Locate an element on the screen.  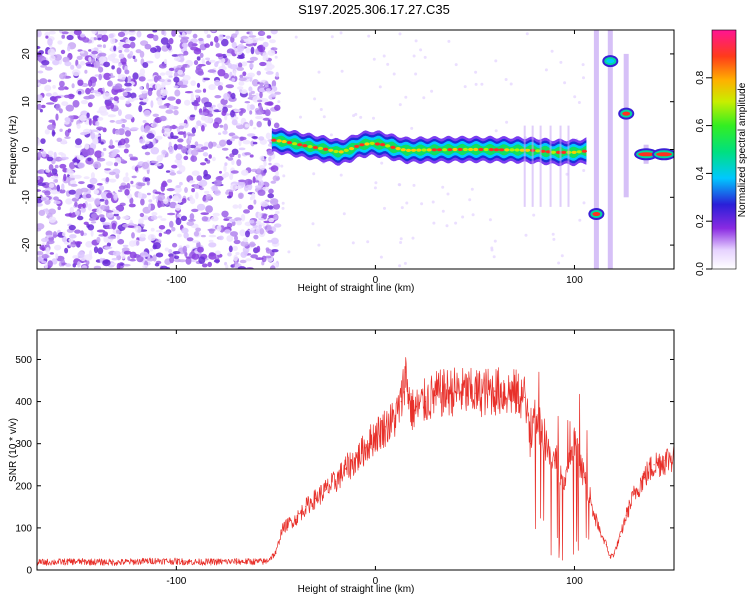
colorbar-tick-label: 0.4 is located at coordinates (700, 173).